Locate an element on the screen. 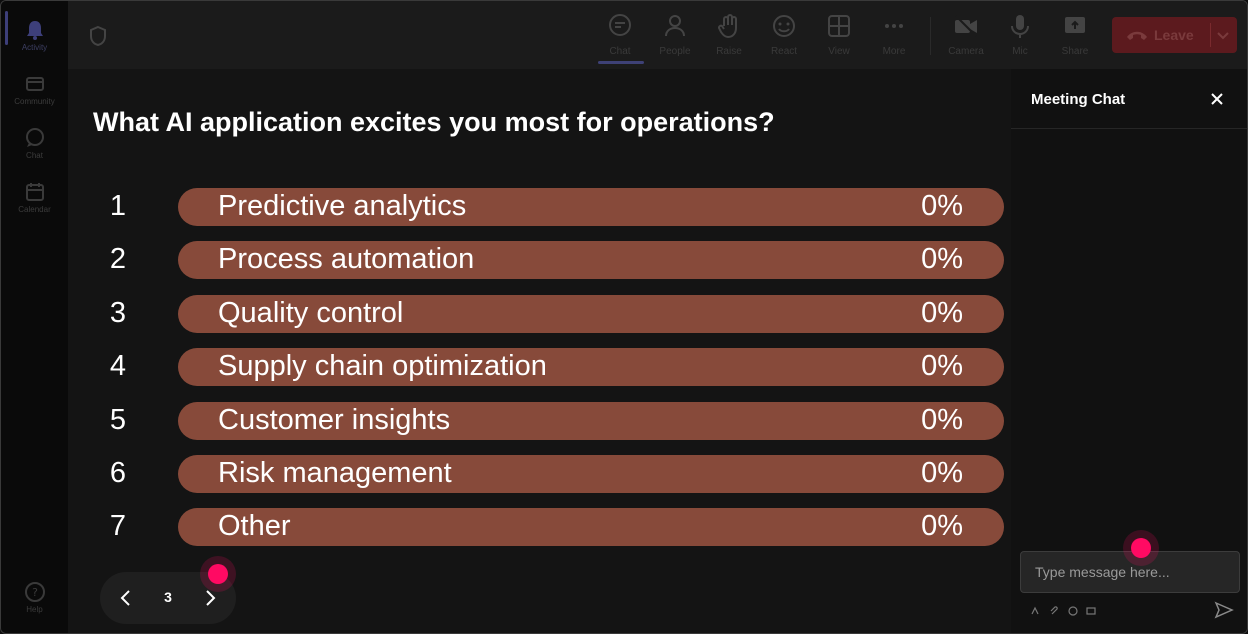 This screenshot has height=634, width=1248. more-icon is located at coordinates (894, 26).